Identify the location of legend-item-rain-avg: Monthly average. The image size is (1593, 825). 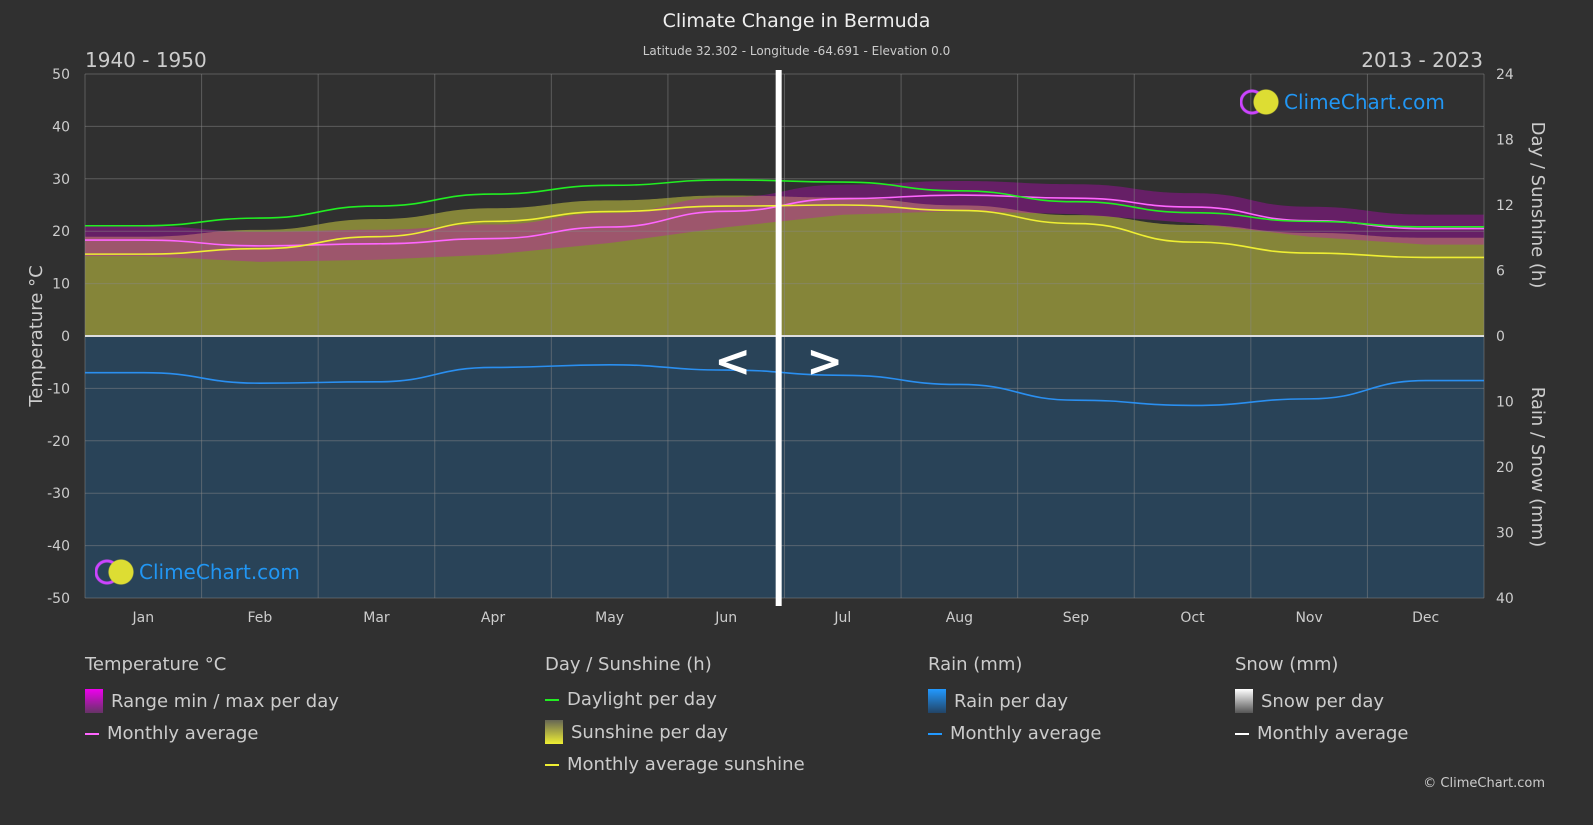
(1014, 733).